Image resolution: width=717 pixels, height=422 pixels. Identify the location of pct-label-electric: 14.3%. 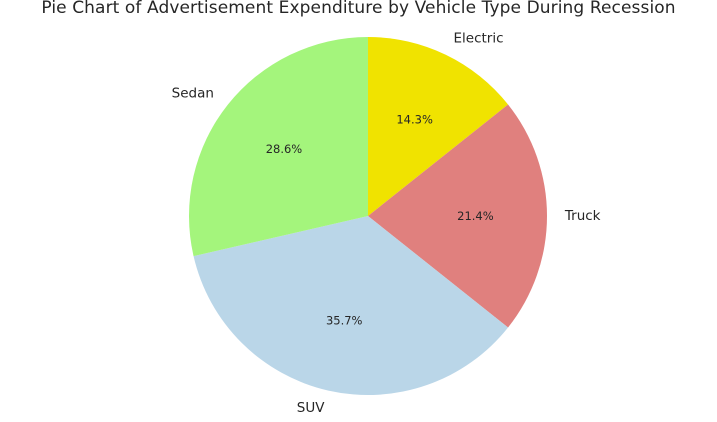
(414, 119).